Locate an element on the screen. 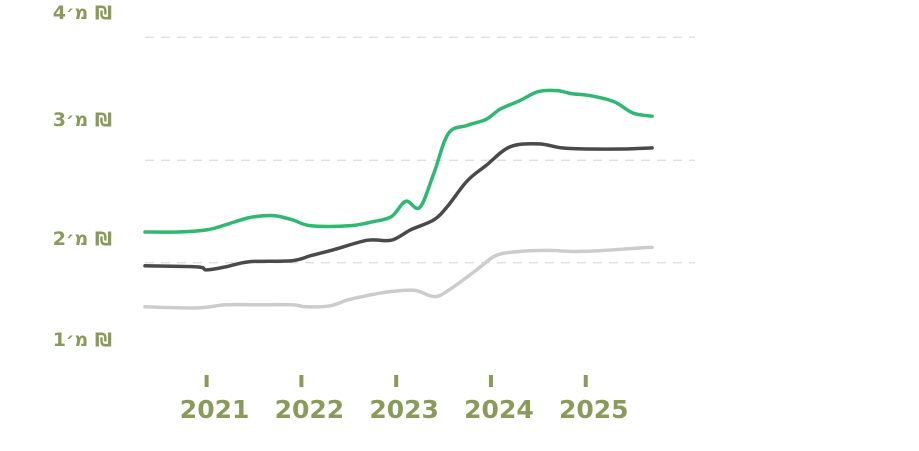  x-tick-label: 2025 is located at coordinates (594, 409).